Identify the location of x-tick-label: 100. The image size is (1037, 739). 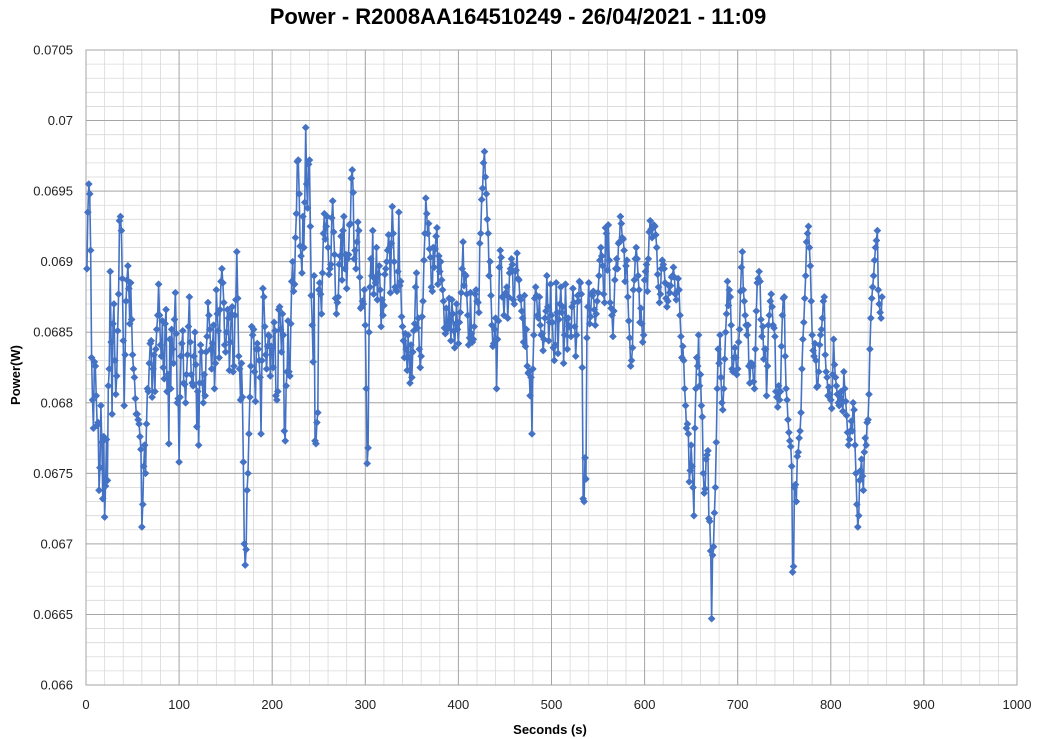
(179, 704).